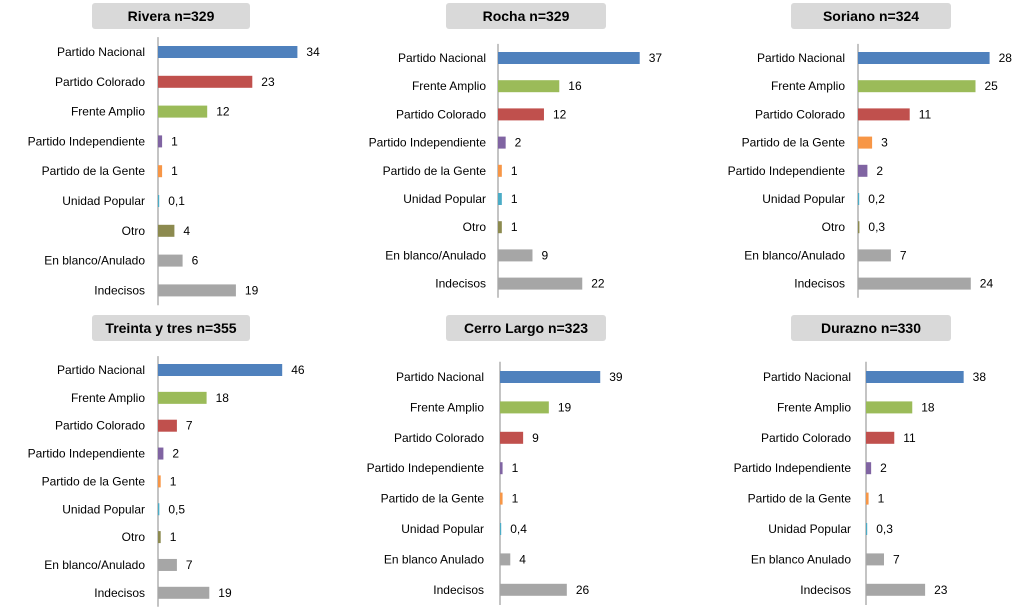 Image resolution: width=1024 pixels, height=611 pixels. What do you see at coordinates (94, 565) in the screenshot?
I see `category-label: En blanco/Anulado` at bounding box center [94, 565].